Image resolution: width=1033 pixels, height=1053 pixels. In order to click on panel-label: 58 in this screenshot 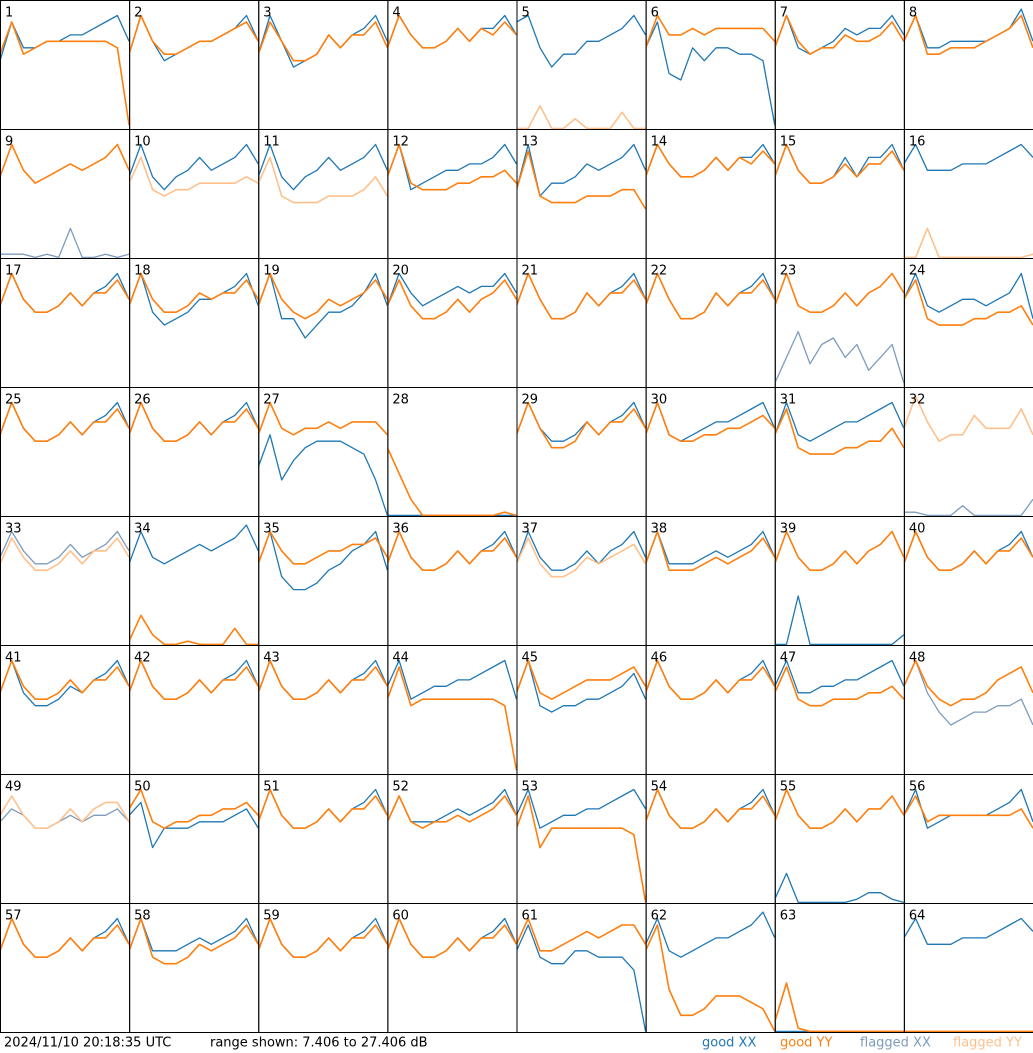, I will do `click(142, 916)`.